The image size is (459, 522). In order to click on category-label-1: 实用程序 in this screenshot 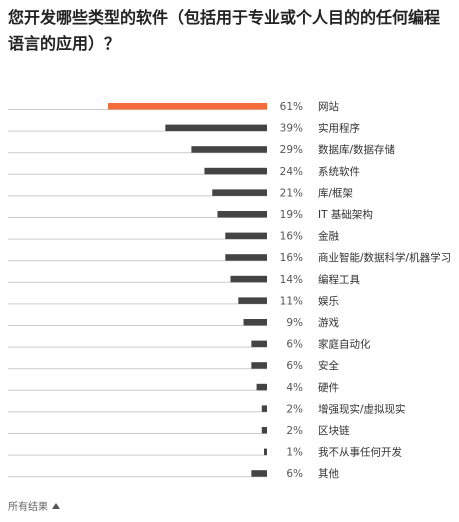, I will do `click(339, 128)`.